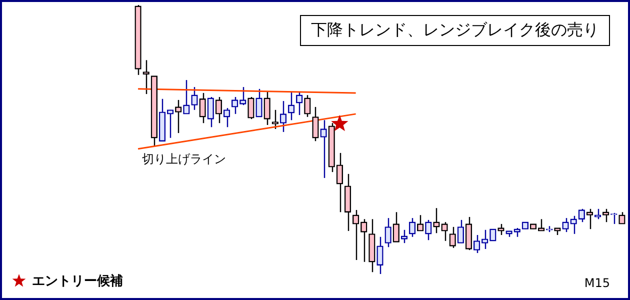  What do you see at coordinates (77, 281) in the screenshot?
I see `legend-label: エントリー候補` at bounding box center [77, 281].